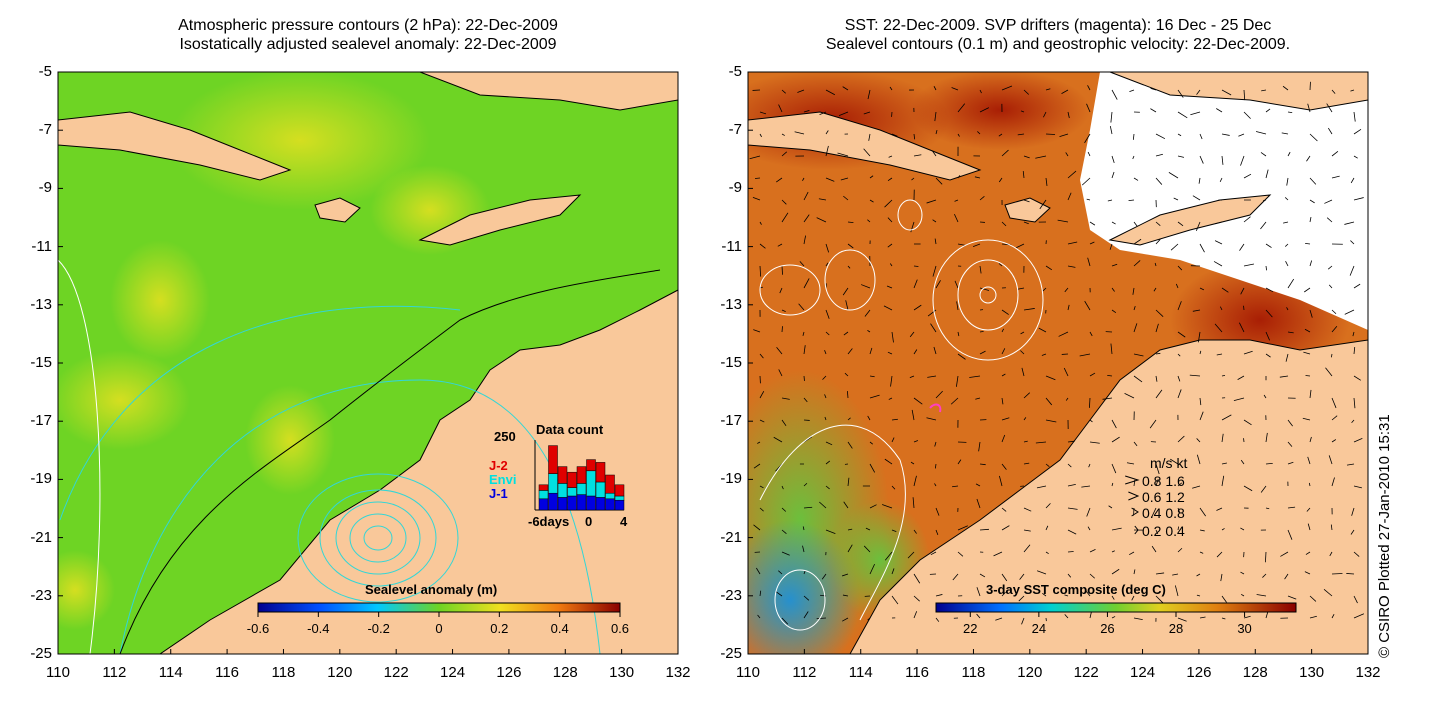 The height and width of the screenshot is (720, 1440). Describe the element at coordinates (1168, 463) in the screenshot. I see `velocity-legend-header: m/s kt` at that location.